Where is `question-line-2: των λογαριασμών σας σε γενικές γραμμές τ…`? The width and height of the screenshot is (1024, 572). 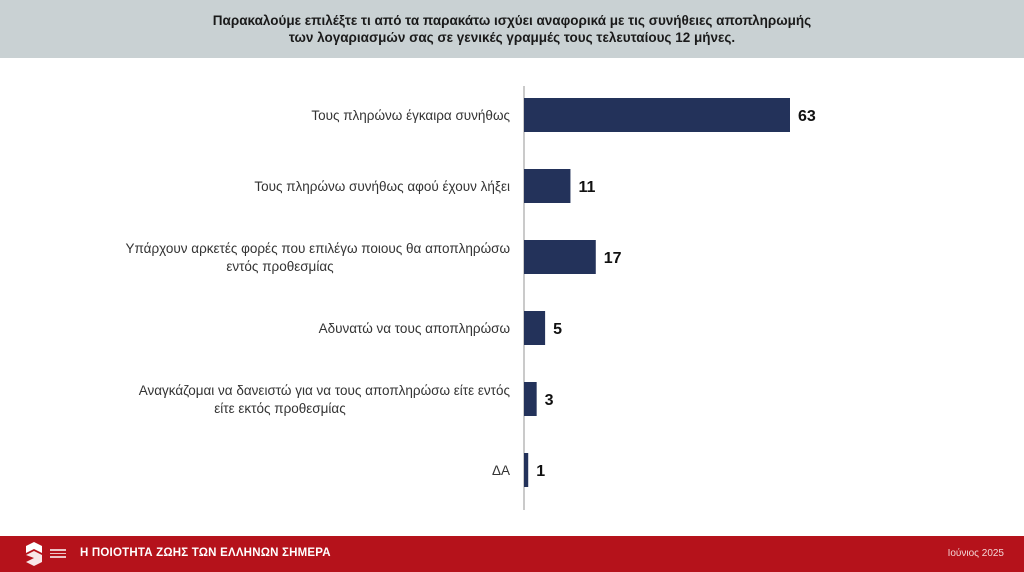 question-line-2: των λογαριασμών σας σε γενικές γραμμές τ… is located at coordinates (512, 37).